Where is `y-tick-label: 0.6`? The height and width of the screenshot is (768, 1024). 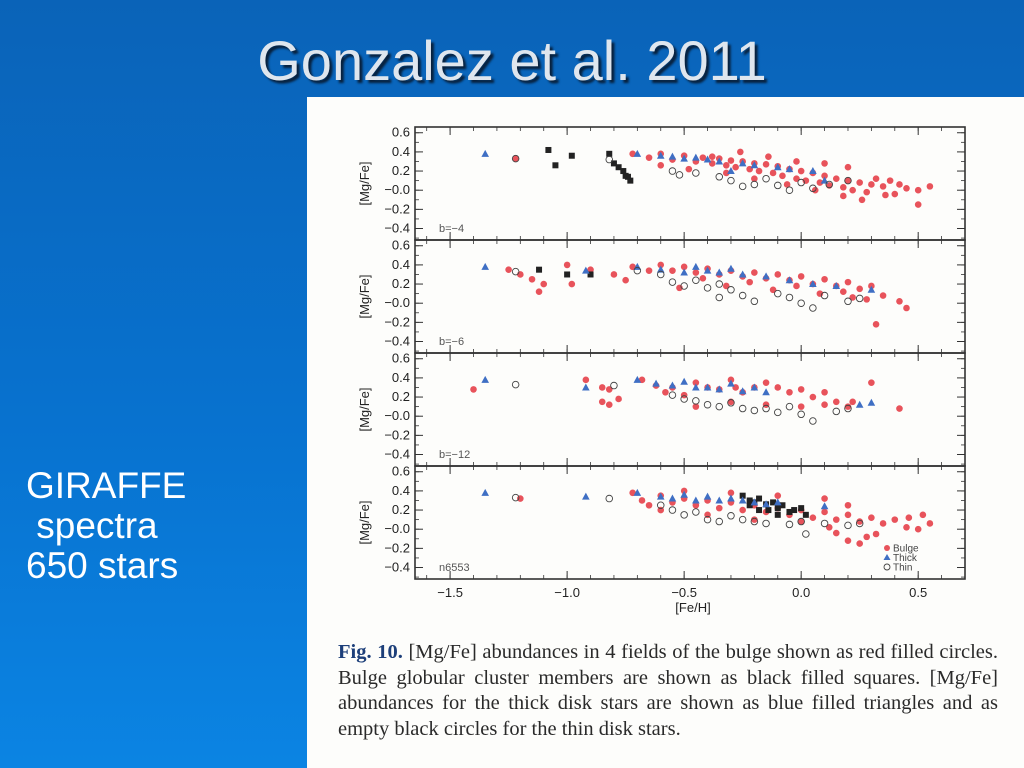
y-tick-label: 0.6 is located at coordinates (401, 132).